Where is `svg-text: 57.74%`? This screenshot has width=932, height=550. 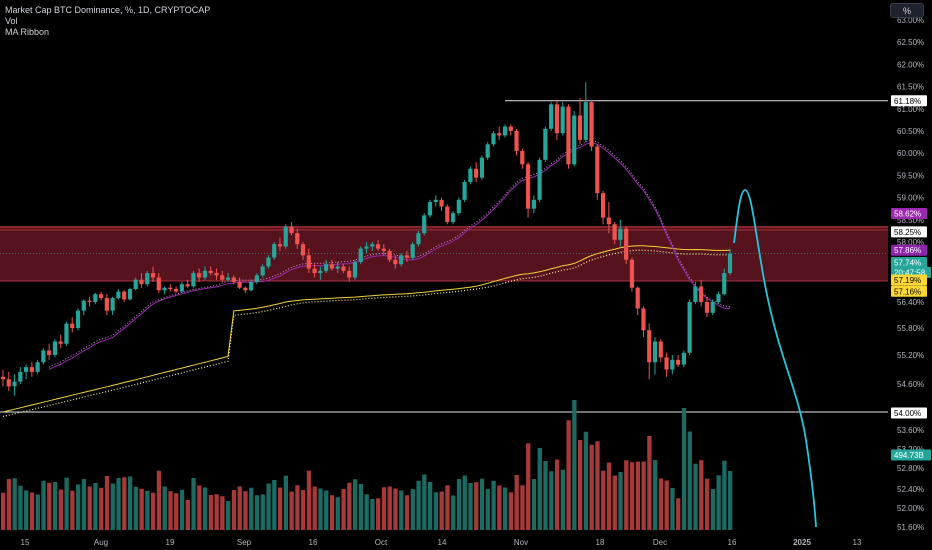
svg-text: 57.74% is located at coordinates (907, 263).